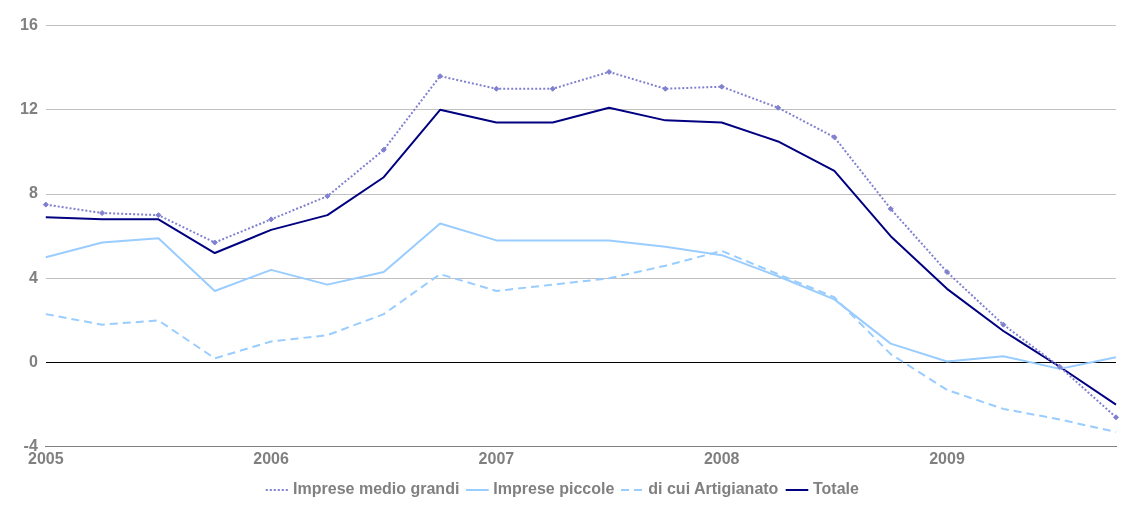 The width and height of the screenshot is (1124, 515). I want to click on y-tick-label: 12, so click(29, 109).